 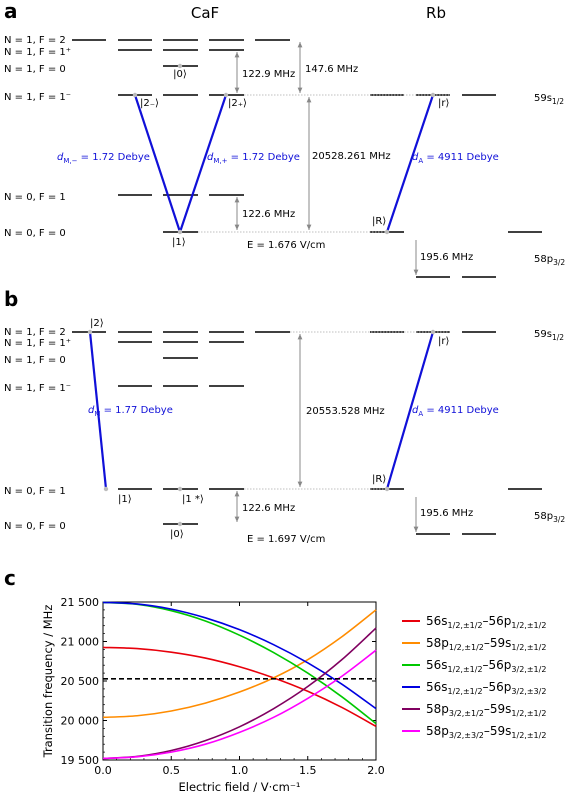 I want to click on transitions-b, so click(x=261, y=428).